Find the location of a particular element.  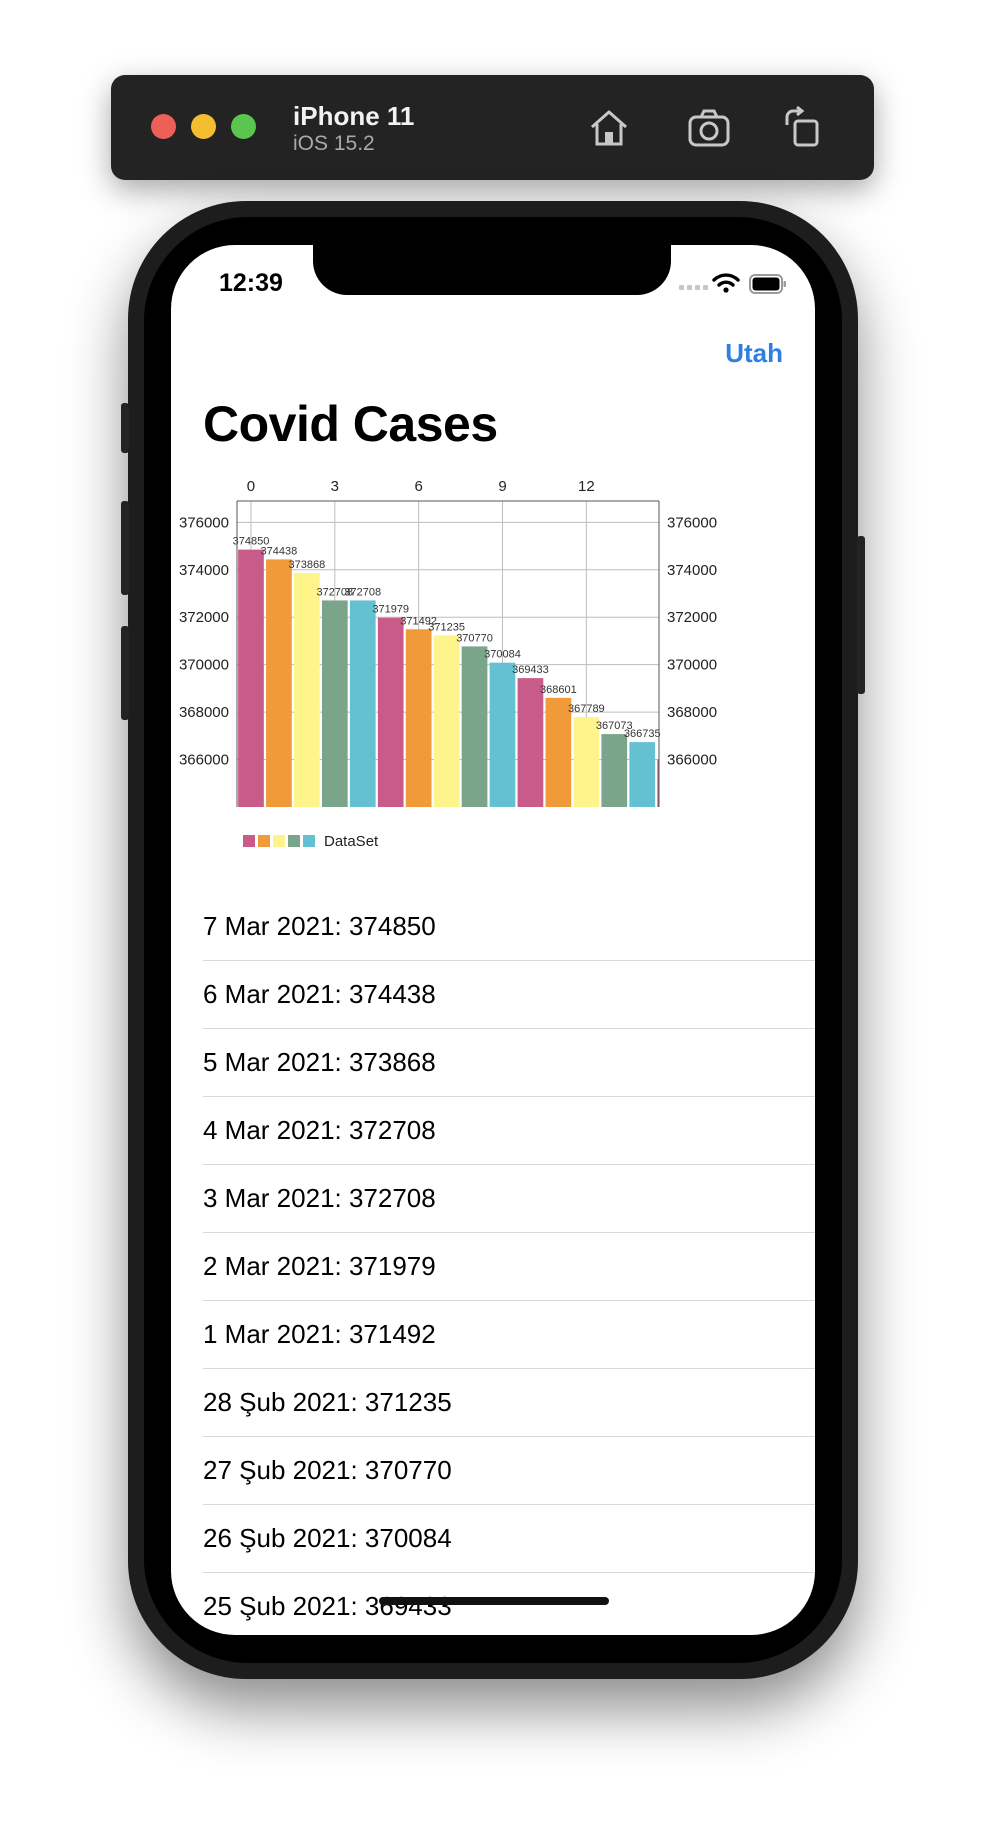

y-tick-label-right: 370000 is located at coordinates (692, 665).